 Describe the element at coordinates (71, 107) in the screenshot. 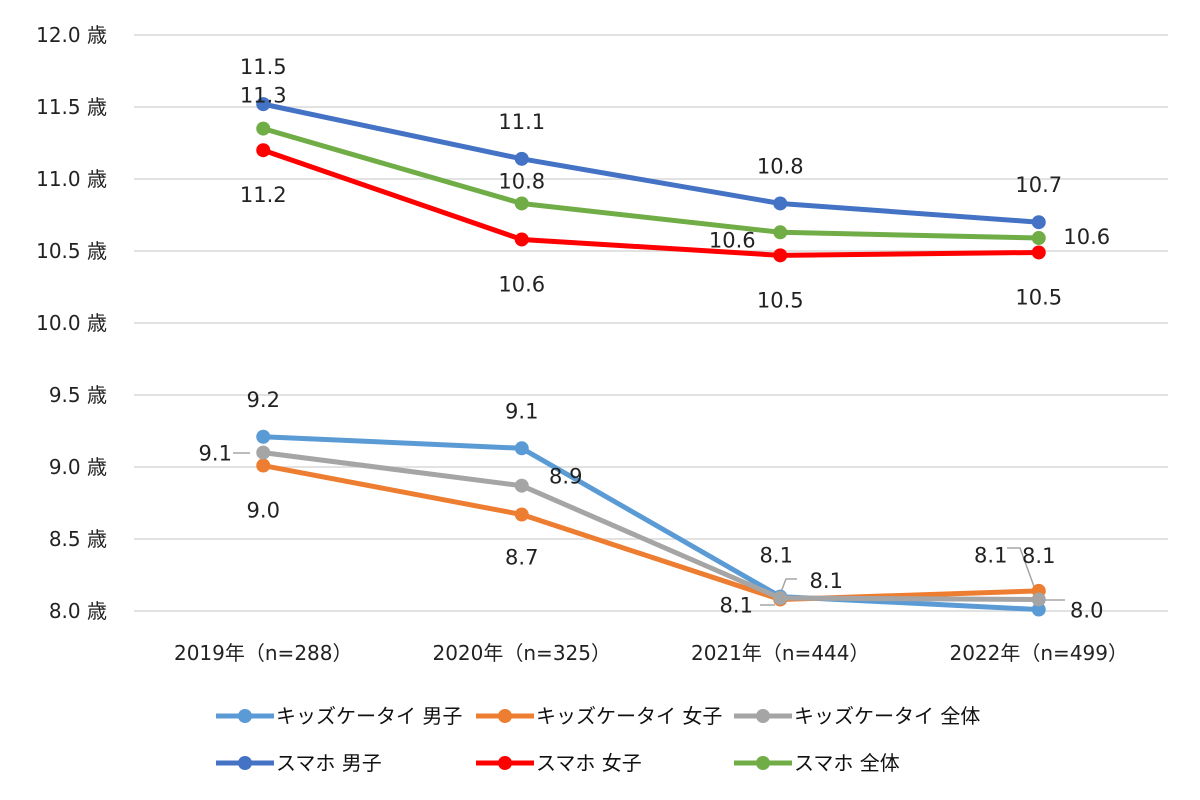

I see `y-tick-label: 11.5 歳` at that location.